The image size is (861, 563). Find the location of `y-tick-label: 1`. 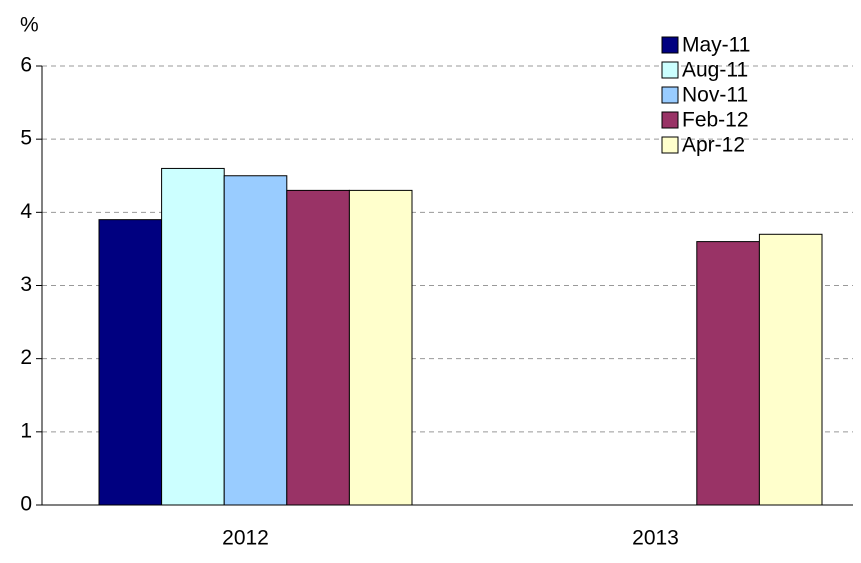

y-tick-label: 1 is located at coordinates (26, 430).